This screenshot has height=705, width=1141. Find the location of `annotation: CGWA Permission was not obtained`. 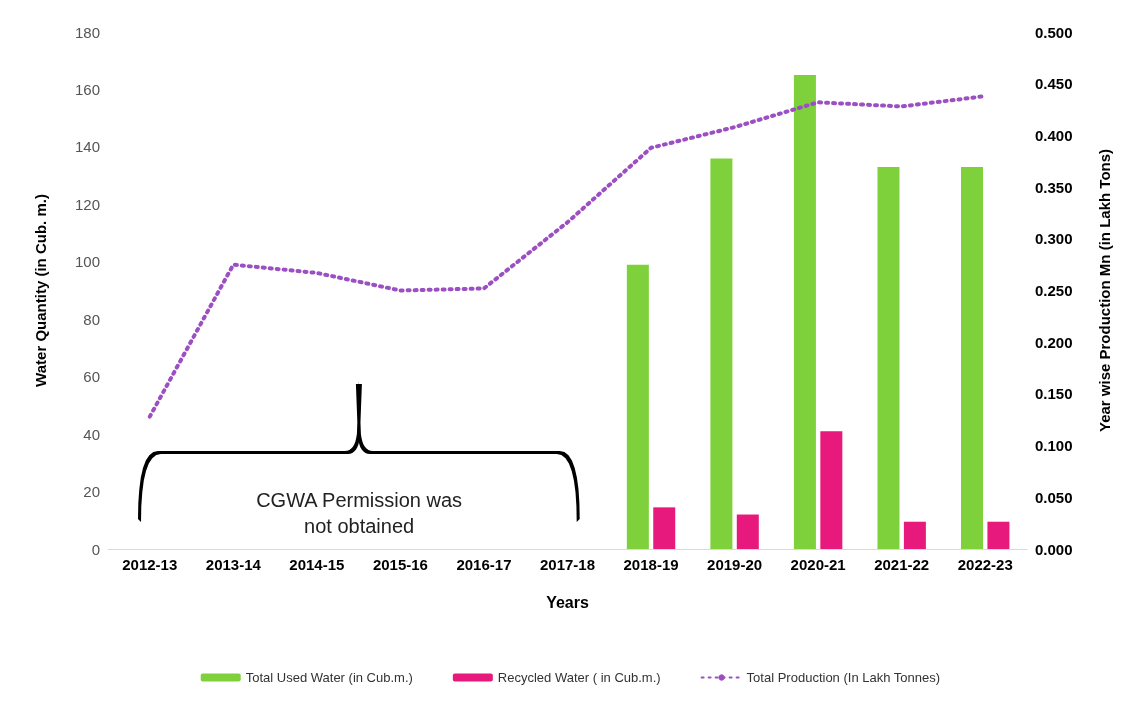

annotation: CGWA Permission was not obtained is located at coordinates (359, 513).